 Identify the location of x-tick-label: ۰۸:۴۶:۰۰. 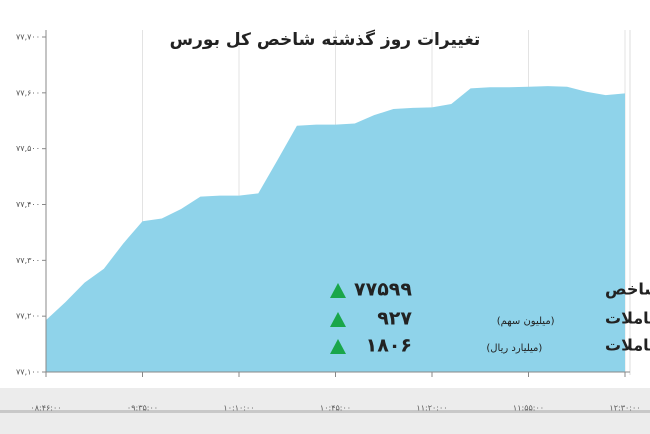
(45, 408).